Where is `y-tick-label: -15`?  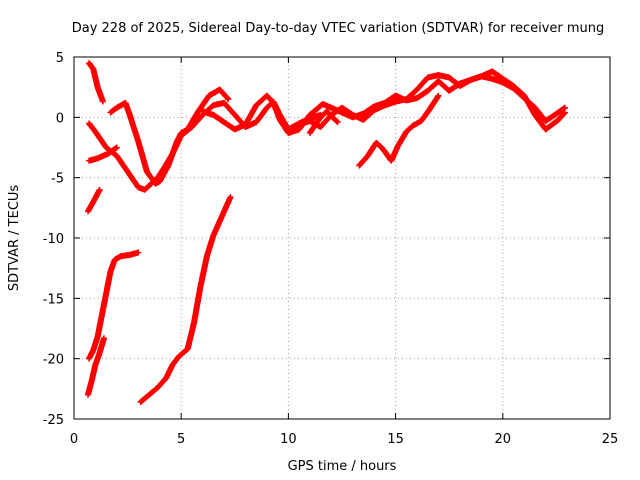
y-tick-label: -15 is located at coordinates (53, 299).